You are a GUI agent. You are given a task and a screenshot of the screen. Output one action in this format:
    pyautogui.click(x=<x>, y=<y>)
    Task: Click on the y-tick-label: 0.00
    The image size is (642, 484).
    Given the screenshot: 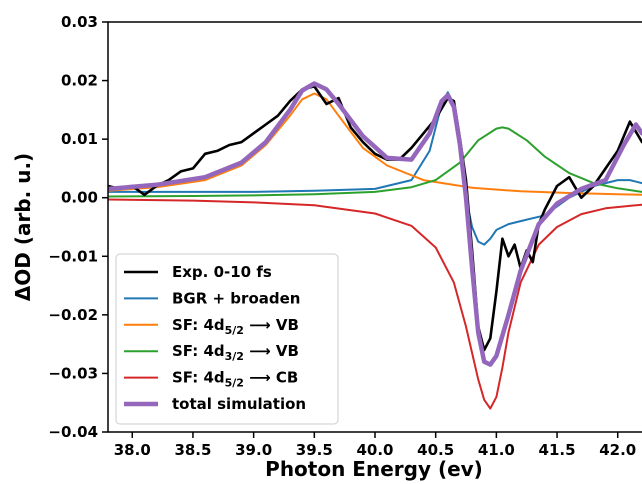 What is the action you would take?
    pyautogui.click(x=79, y=198)
    